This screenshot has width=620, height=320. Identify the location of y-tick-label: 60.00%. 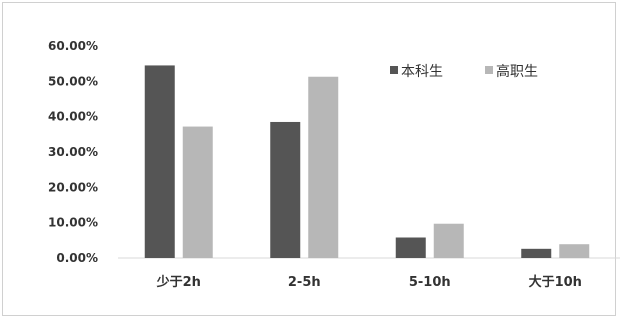
(73, 46).